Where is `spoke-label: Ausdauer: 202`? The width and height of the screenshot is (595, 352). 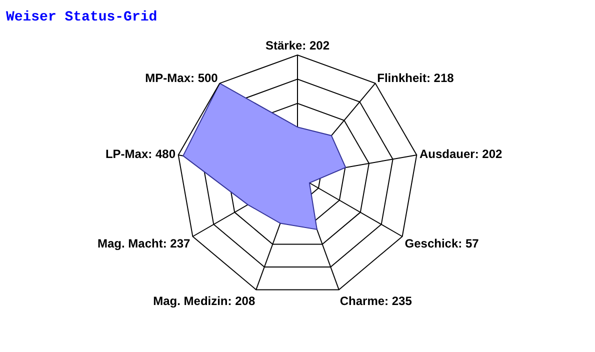
spoke-label: Ausdauer: 202 is located at coordinates (461, 154).